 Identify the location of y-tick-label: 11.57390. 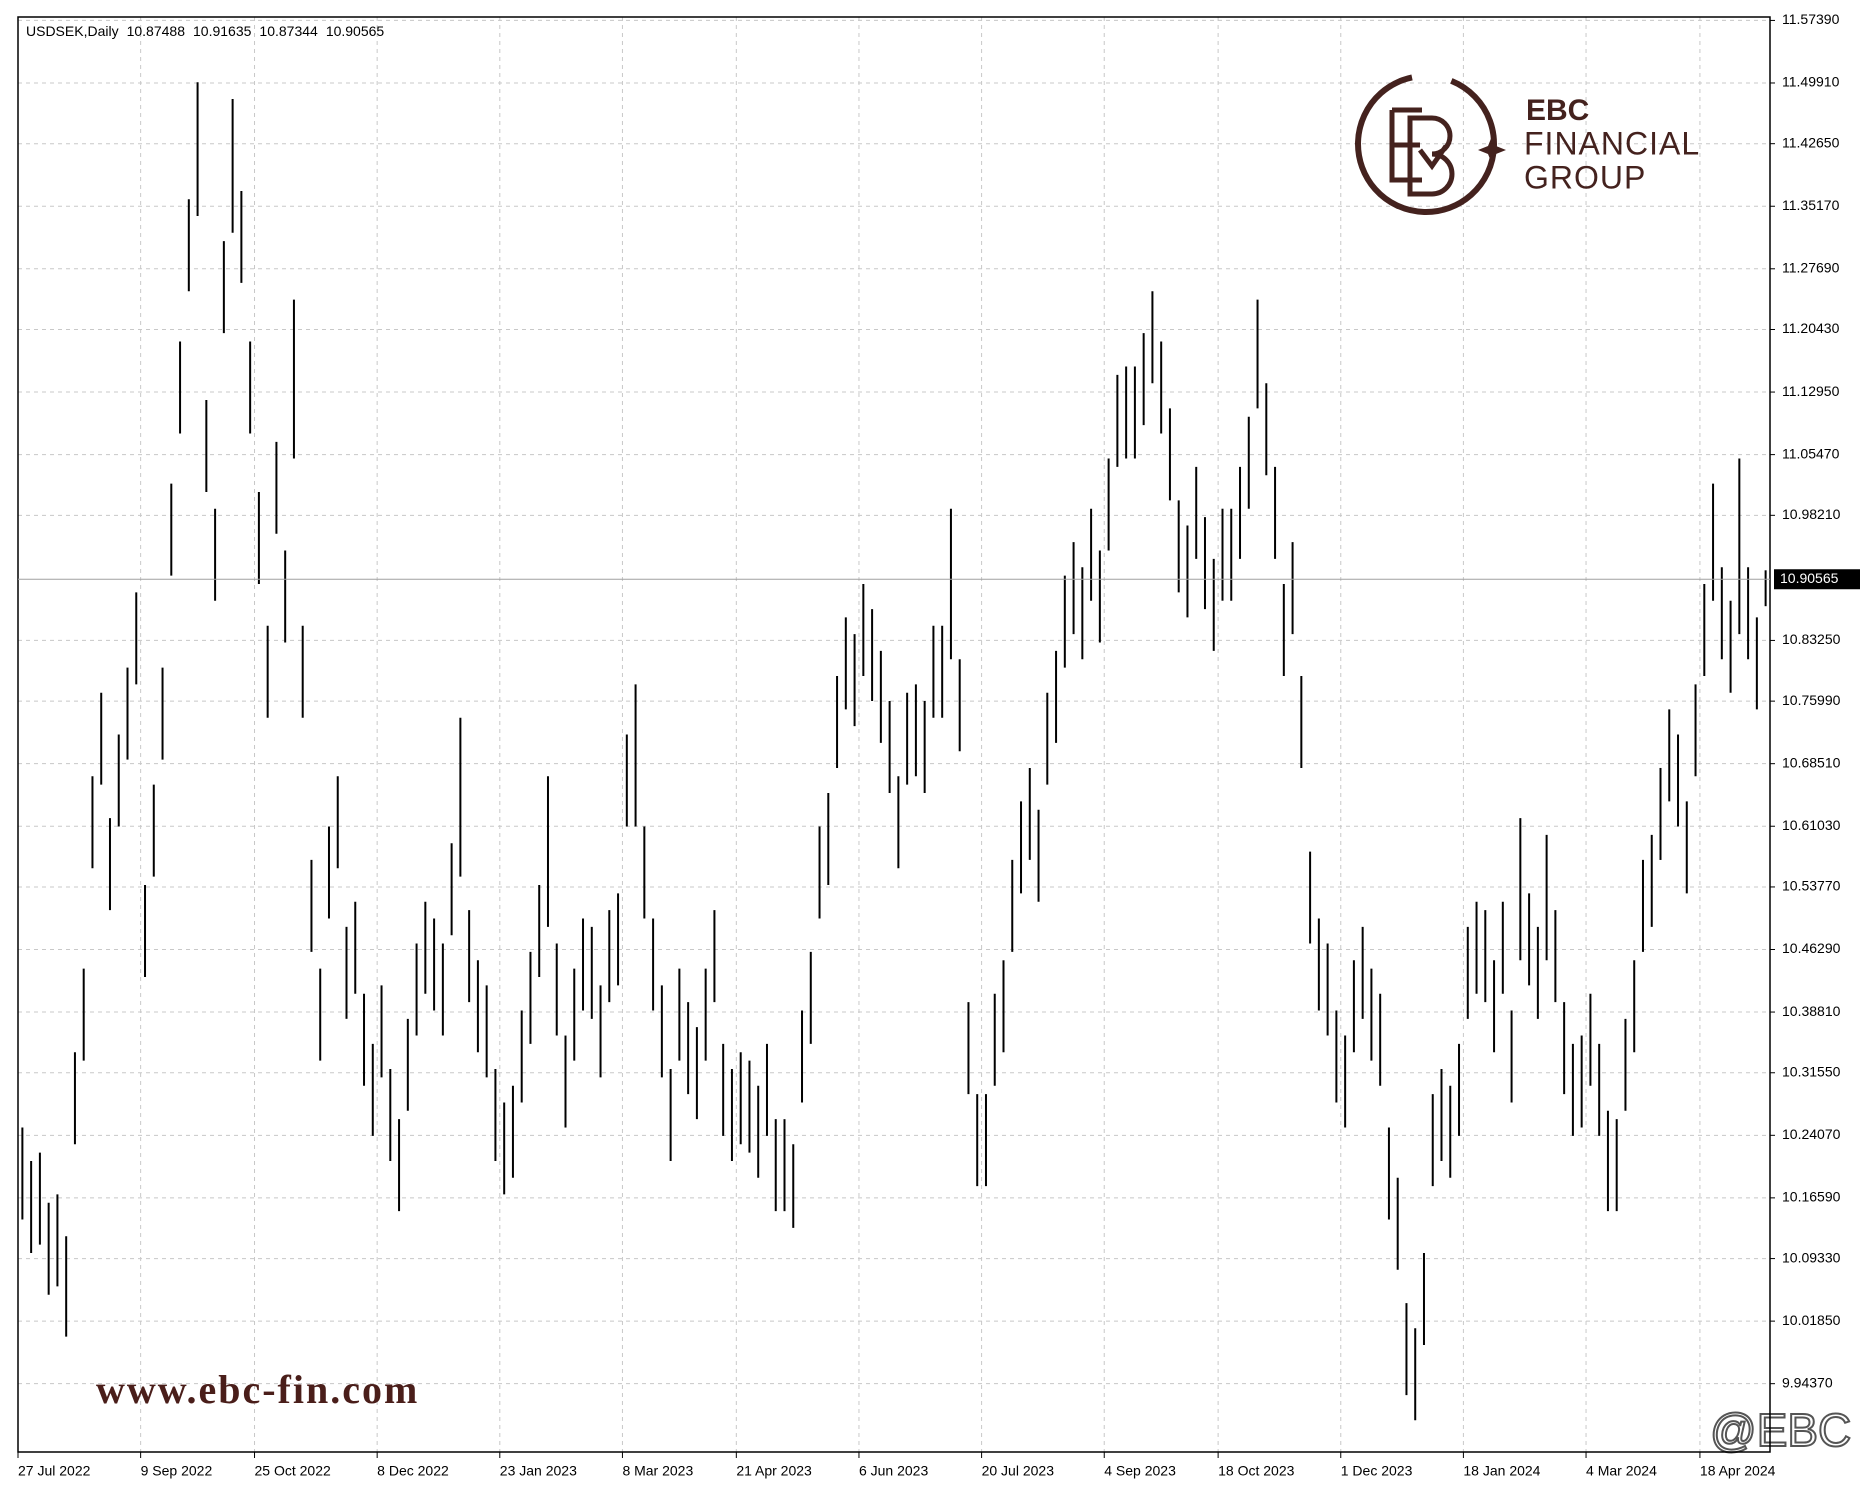
(1811, 19).